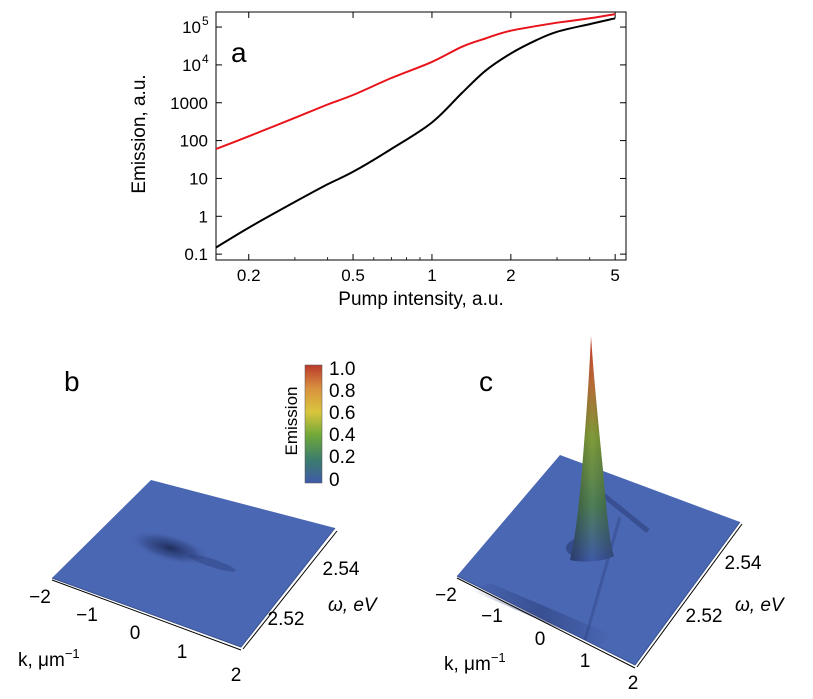 The height and width of the screenshot is (699, 813). What do you see at coordinates (446, 595) in the screenshot?
I see `k-tick-label-c: −2` at bounding box center [446, 595].